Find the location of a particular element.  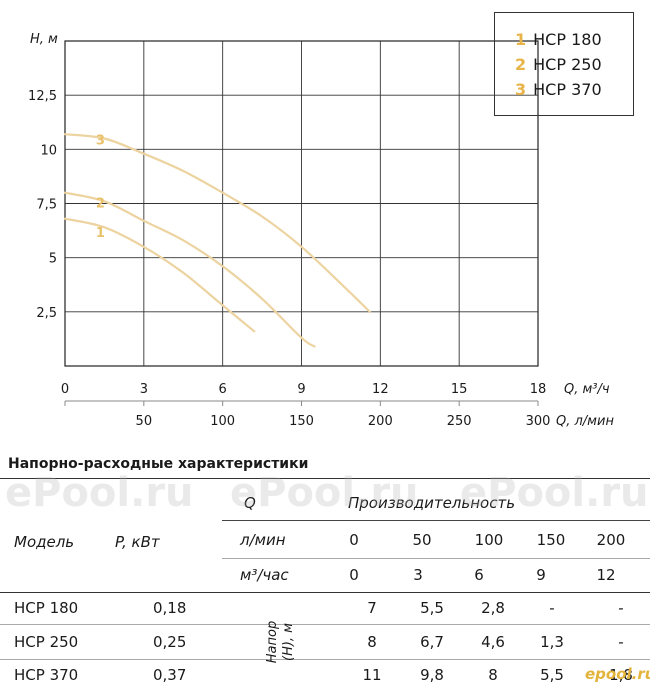

m3h-value: 3 is located at coordinates (418, 575).